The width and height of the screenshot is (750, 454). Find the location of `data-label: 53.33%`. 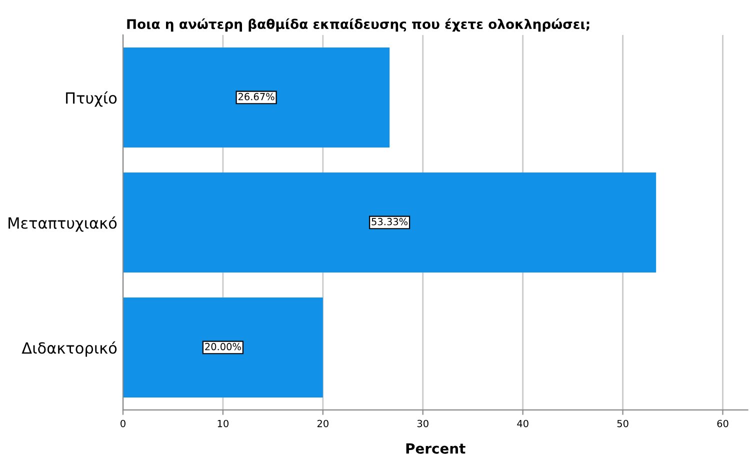

data-label: 53.33% is located at coordinates (390, 222).